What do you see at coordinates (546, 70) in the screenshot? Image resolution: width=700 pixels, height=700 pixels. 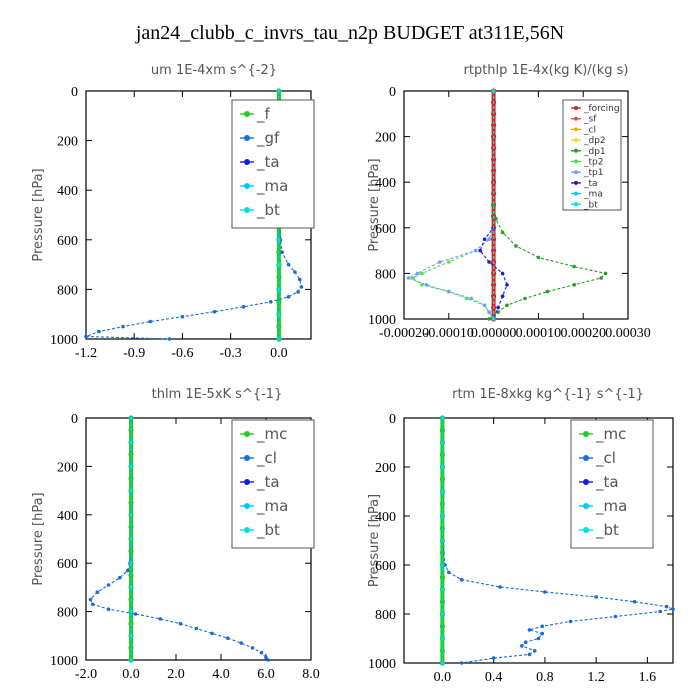 I see `panel-title: rtpthlp 1E-4x(kg K)/(kg s)` at bounding box center [546, 70].